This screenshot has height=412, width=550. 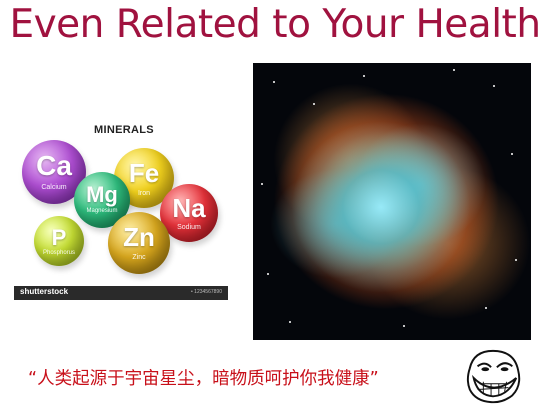 What do you see at coordinates (44, 291) in the screenshot?
I see `brand-logo: shutterstock` at bounding box center [44, 291].